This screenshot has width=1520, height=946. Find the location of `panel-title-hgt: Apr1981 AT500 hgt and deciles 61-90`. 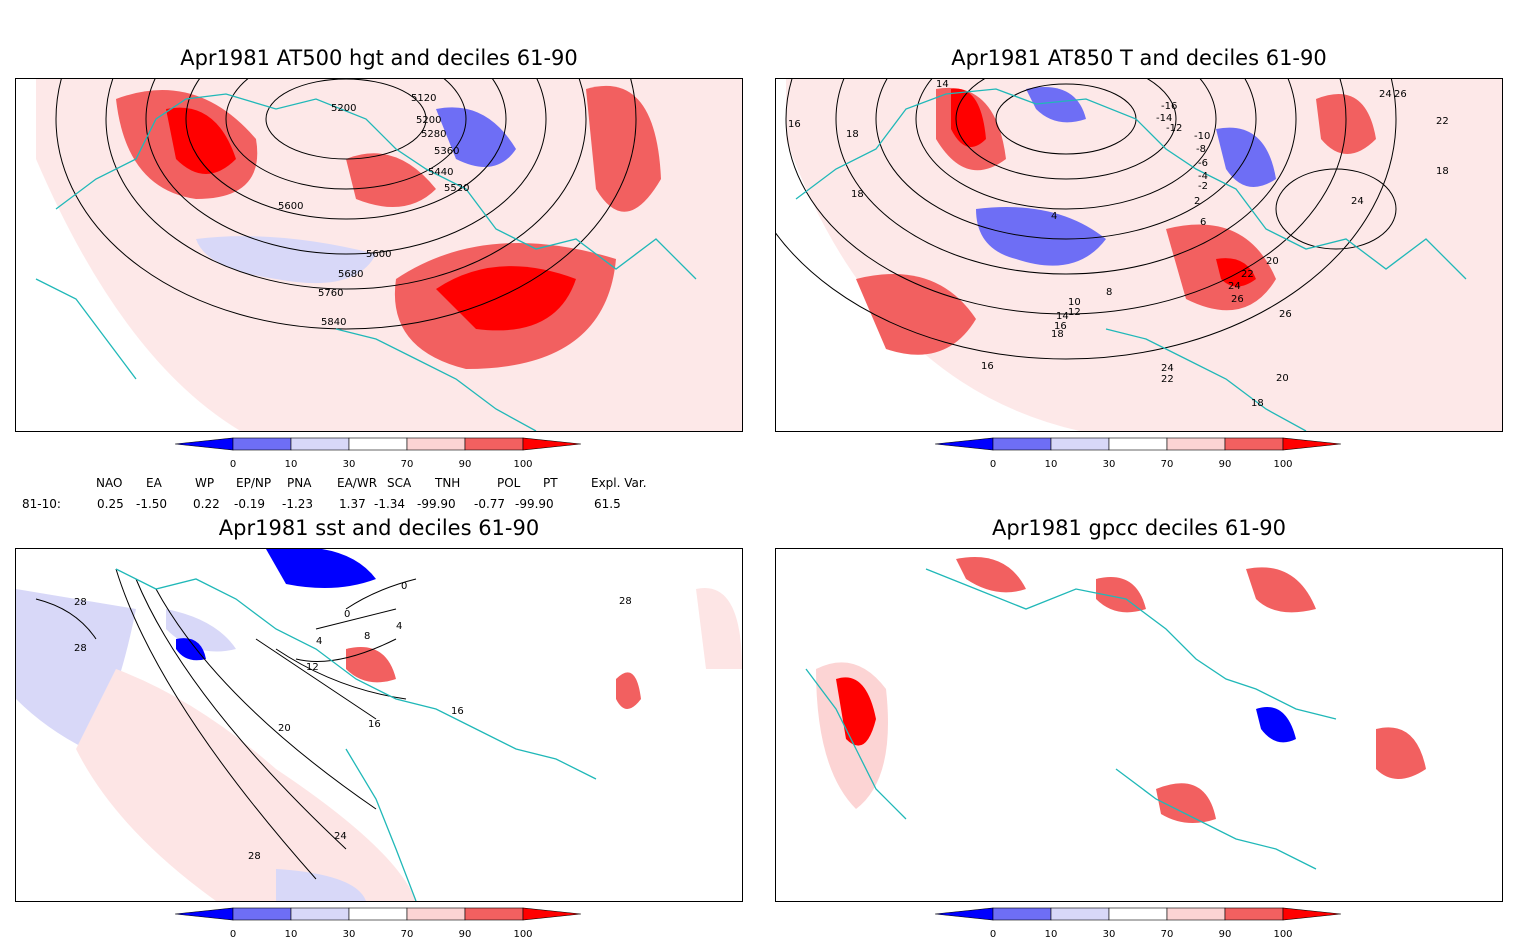

panel-title-hgt: Apr1981 AT500 hgt and deciles 61-90 is located at coordinates (379, 58).